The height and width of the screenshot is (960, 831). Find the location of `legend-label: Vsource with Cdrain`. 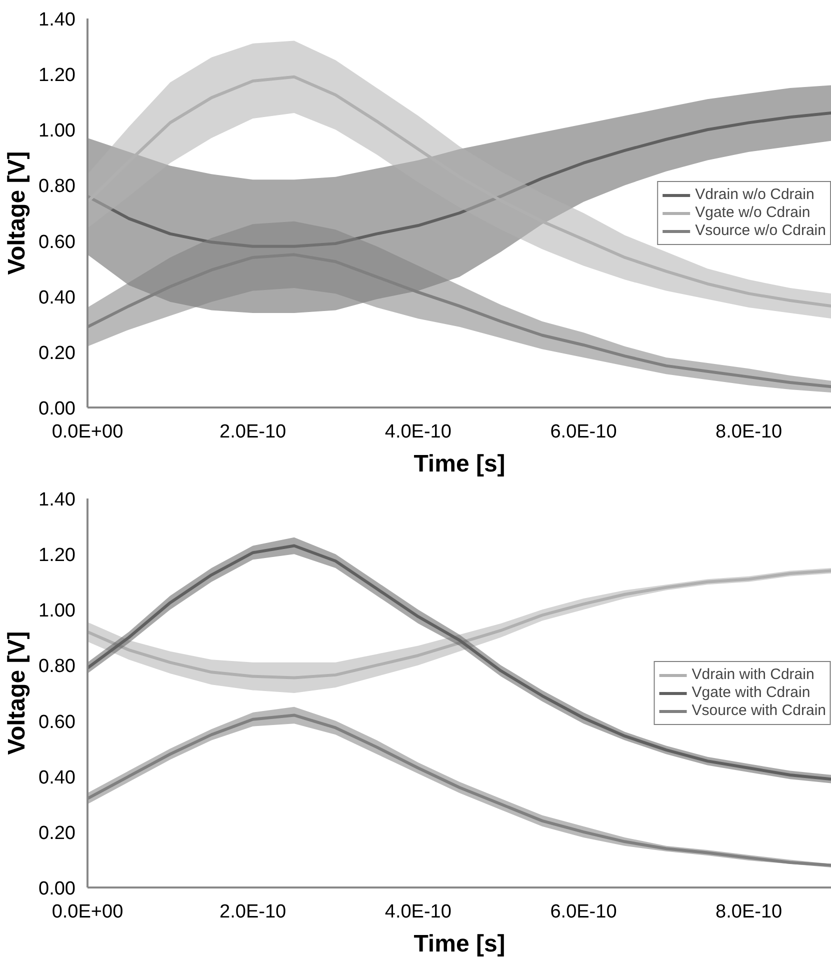

legend-label: Vsource with Cdrain is located at coordinates (759, 711).